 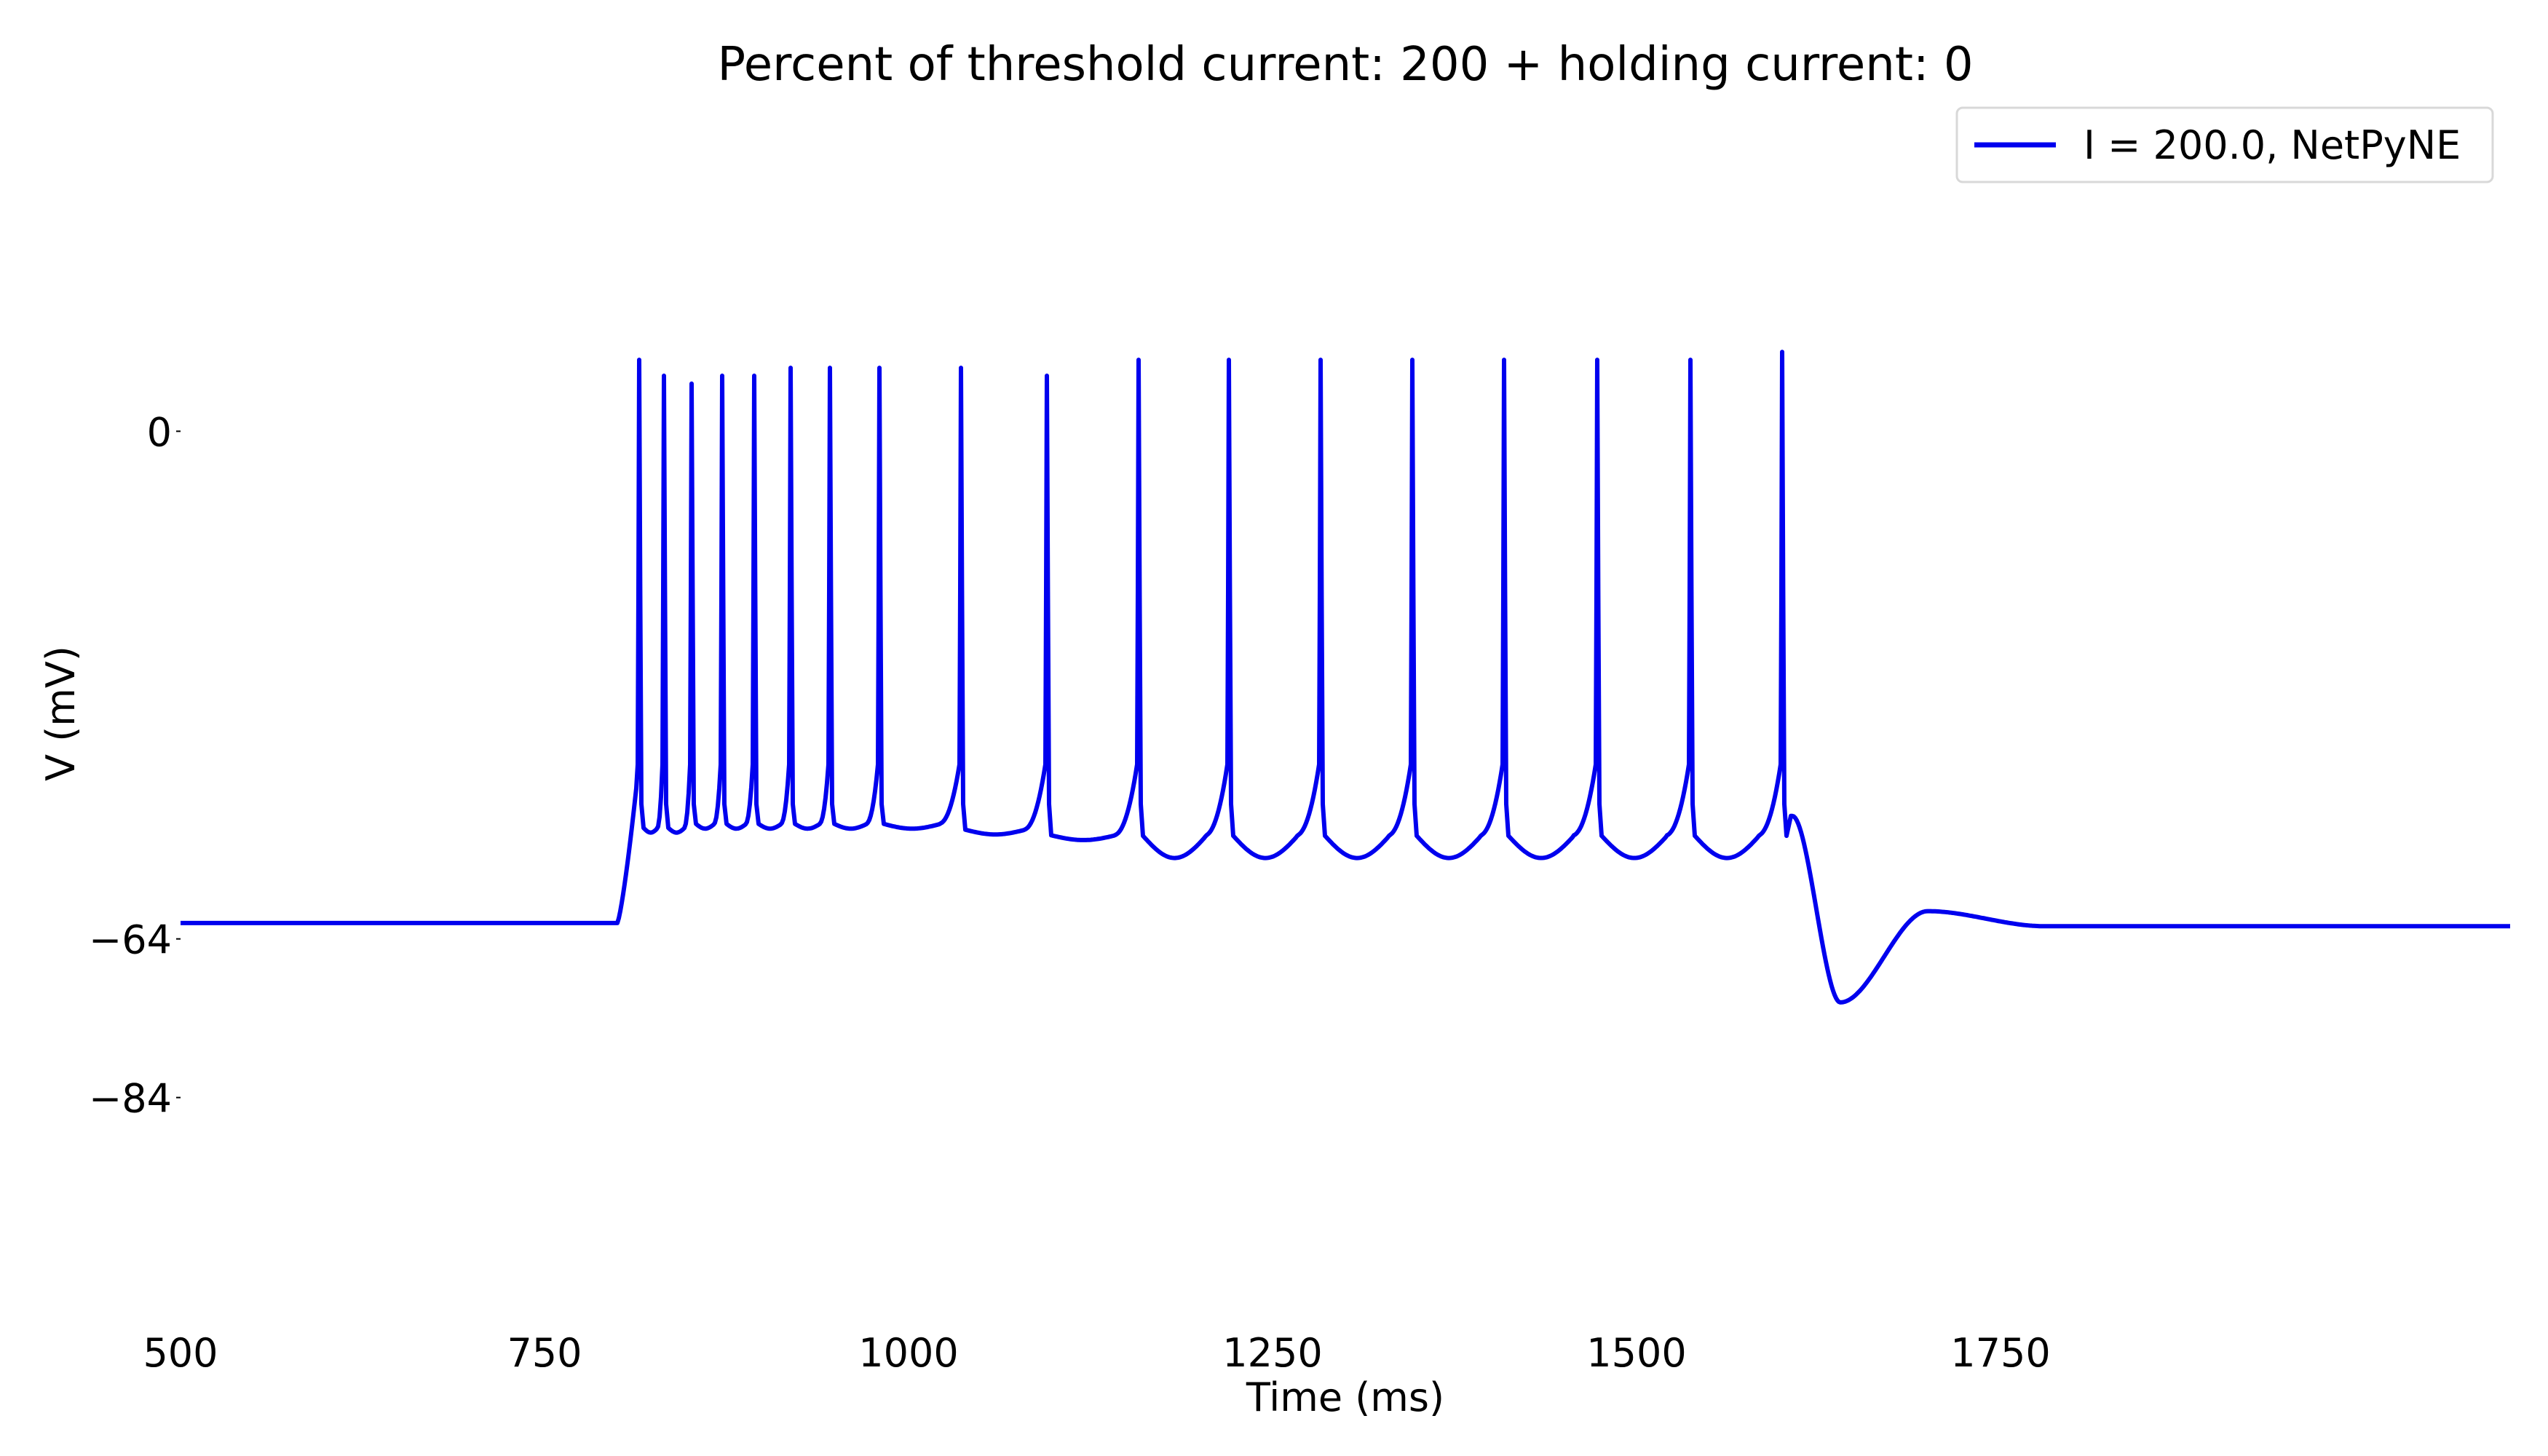 What do you see at coordinates (1096, 1353) in the screenshot?
I see `x-axis: 500 750 1000 1250 1500 1750` at bounding box center [1096, 1353].